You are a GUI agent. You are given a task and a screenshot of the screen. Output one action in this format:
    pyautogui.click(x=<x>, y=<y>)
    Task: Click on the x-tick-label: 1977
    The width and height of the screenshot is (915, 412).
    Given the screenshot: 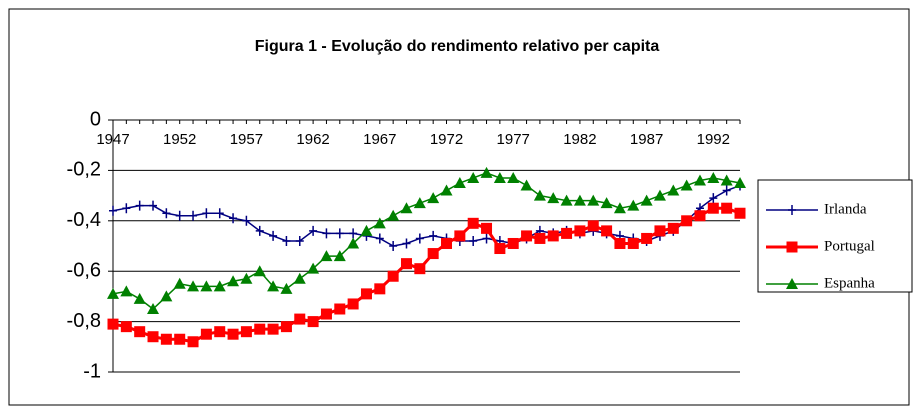 What is the action you would take?
    pyautogui.click(x=513, y=139)
    